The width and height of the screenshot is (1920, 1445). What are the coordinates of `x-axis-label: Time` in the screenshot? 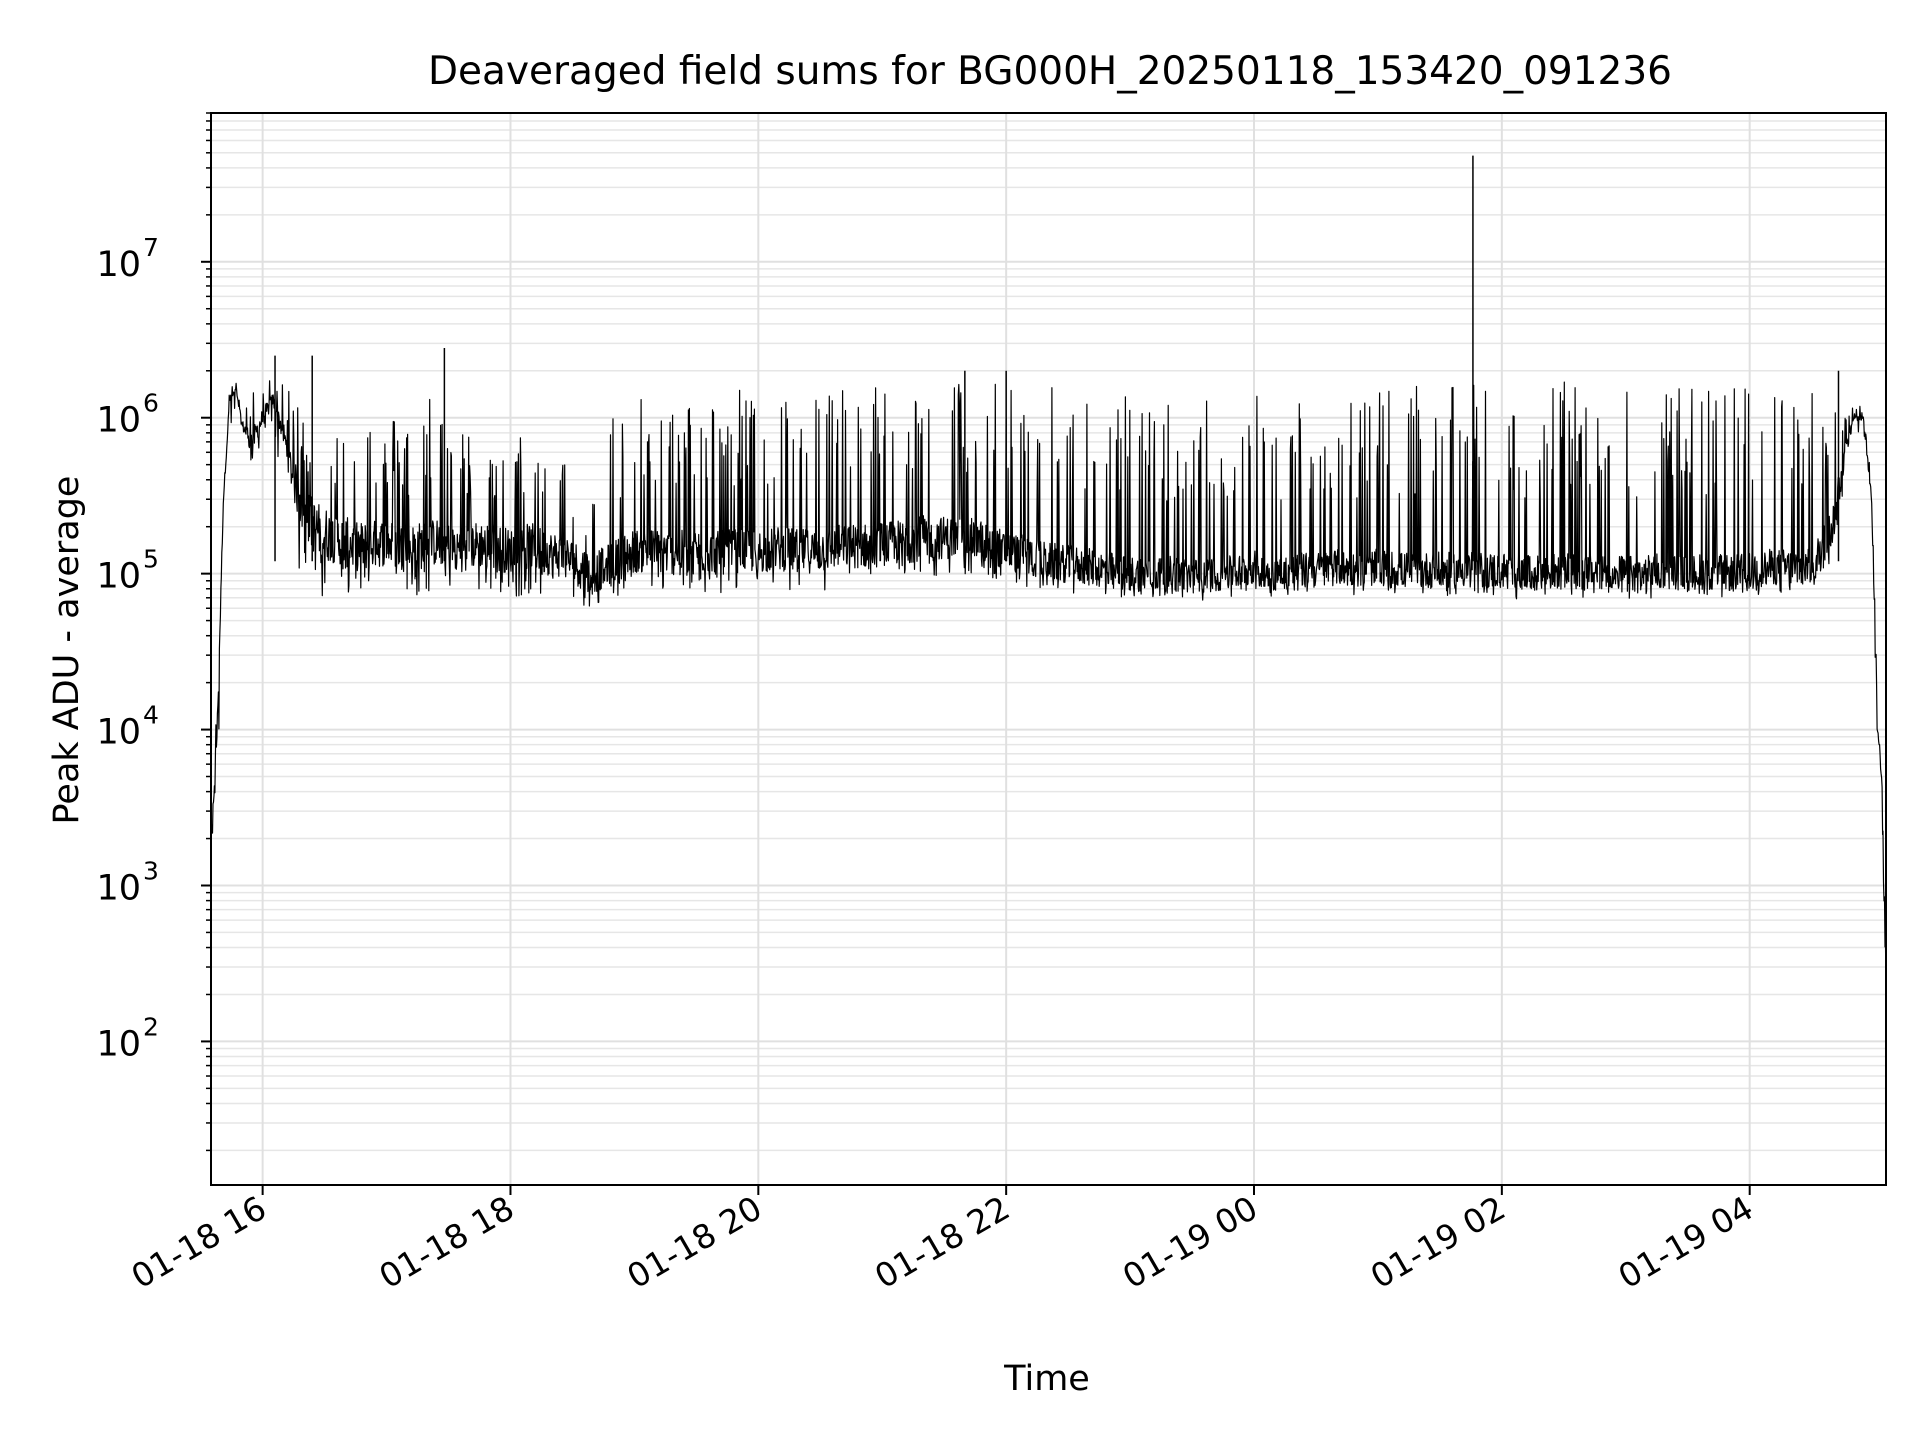 It's located at (1046, 1379).